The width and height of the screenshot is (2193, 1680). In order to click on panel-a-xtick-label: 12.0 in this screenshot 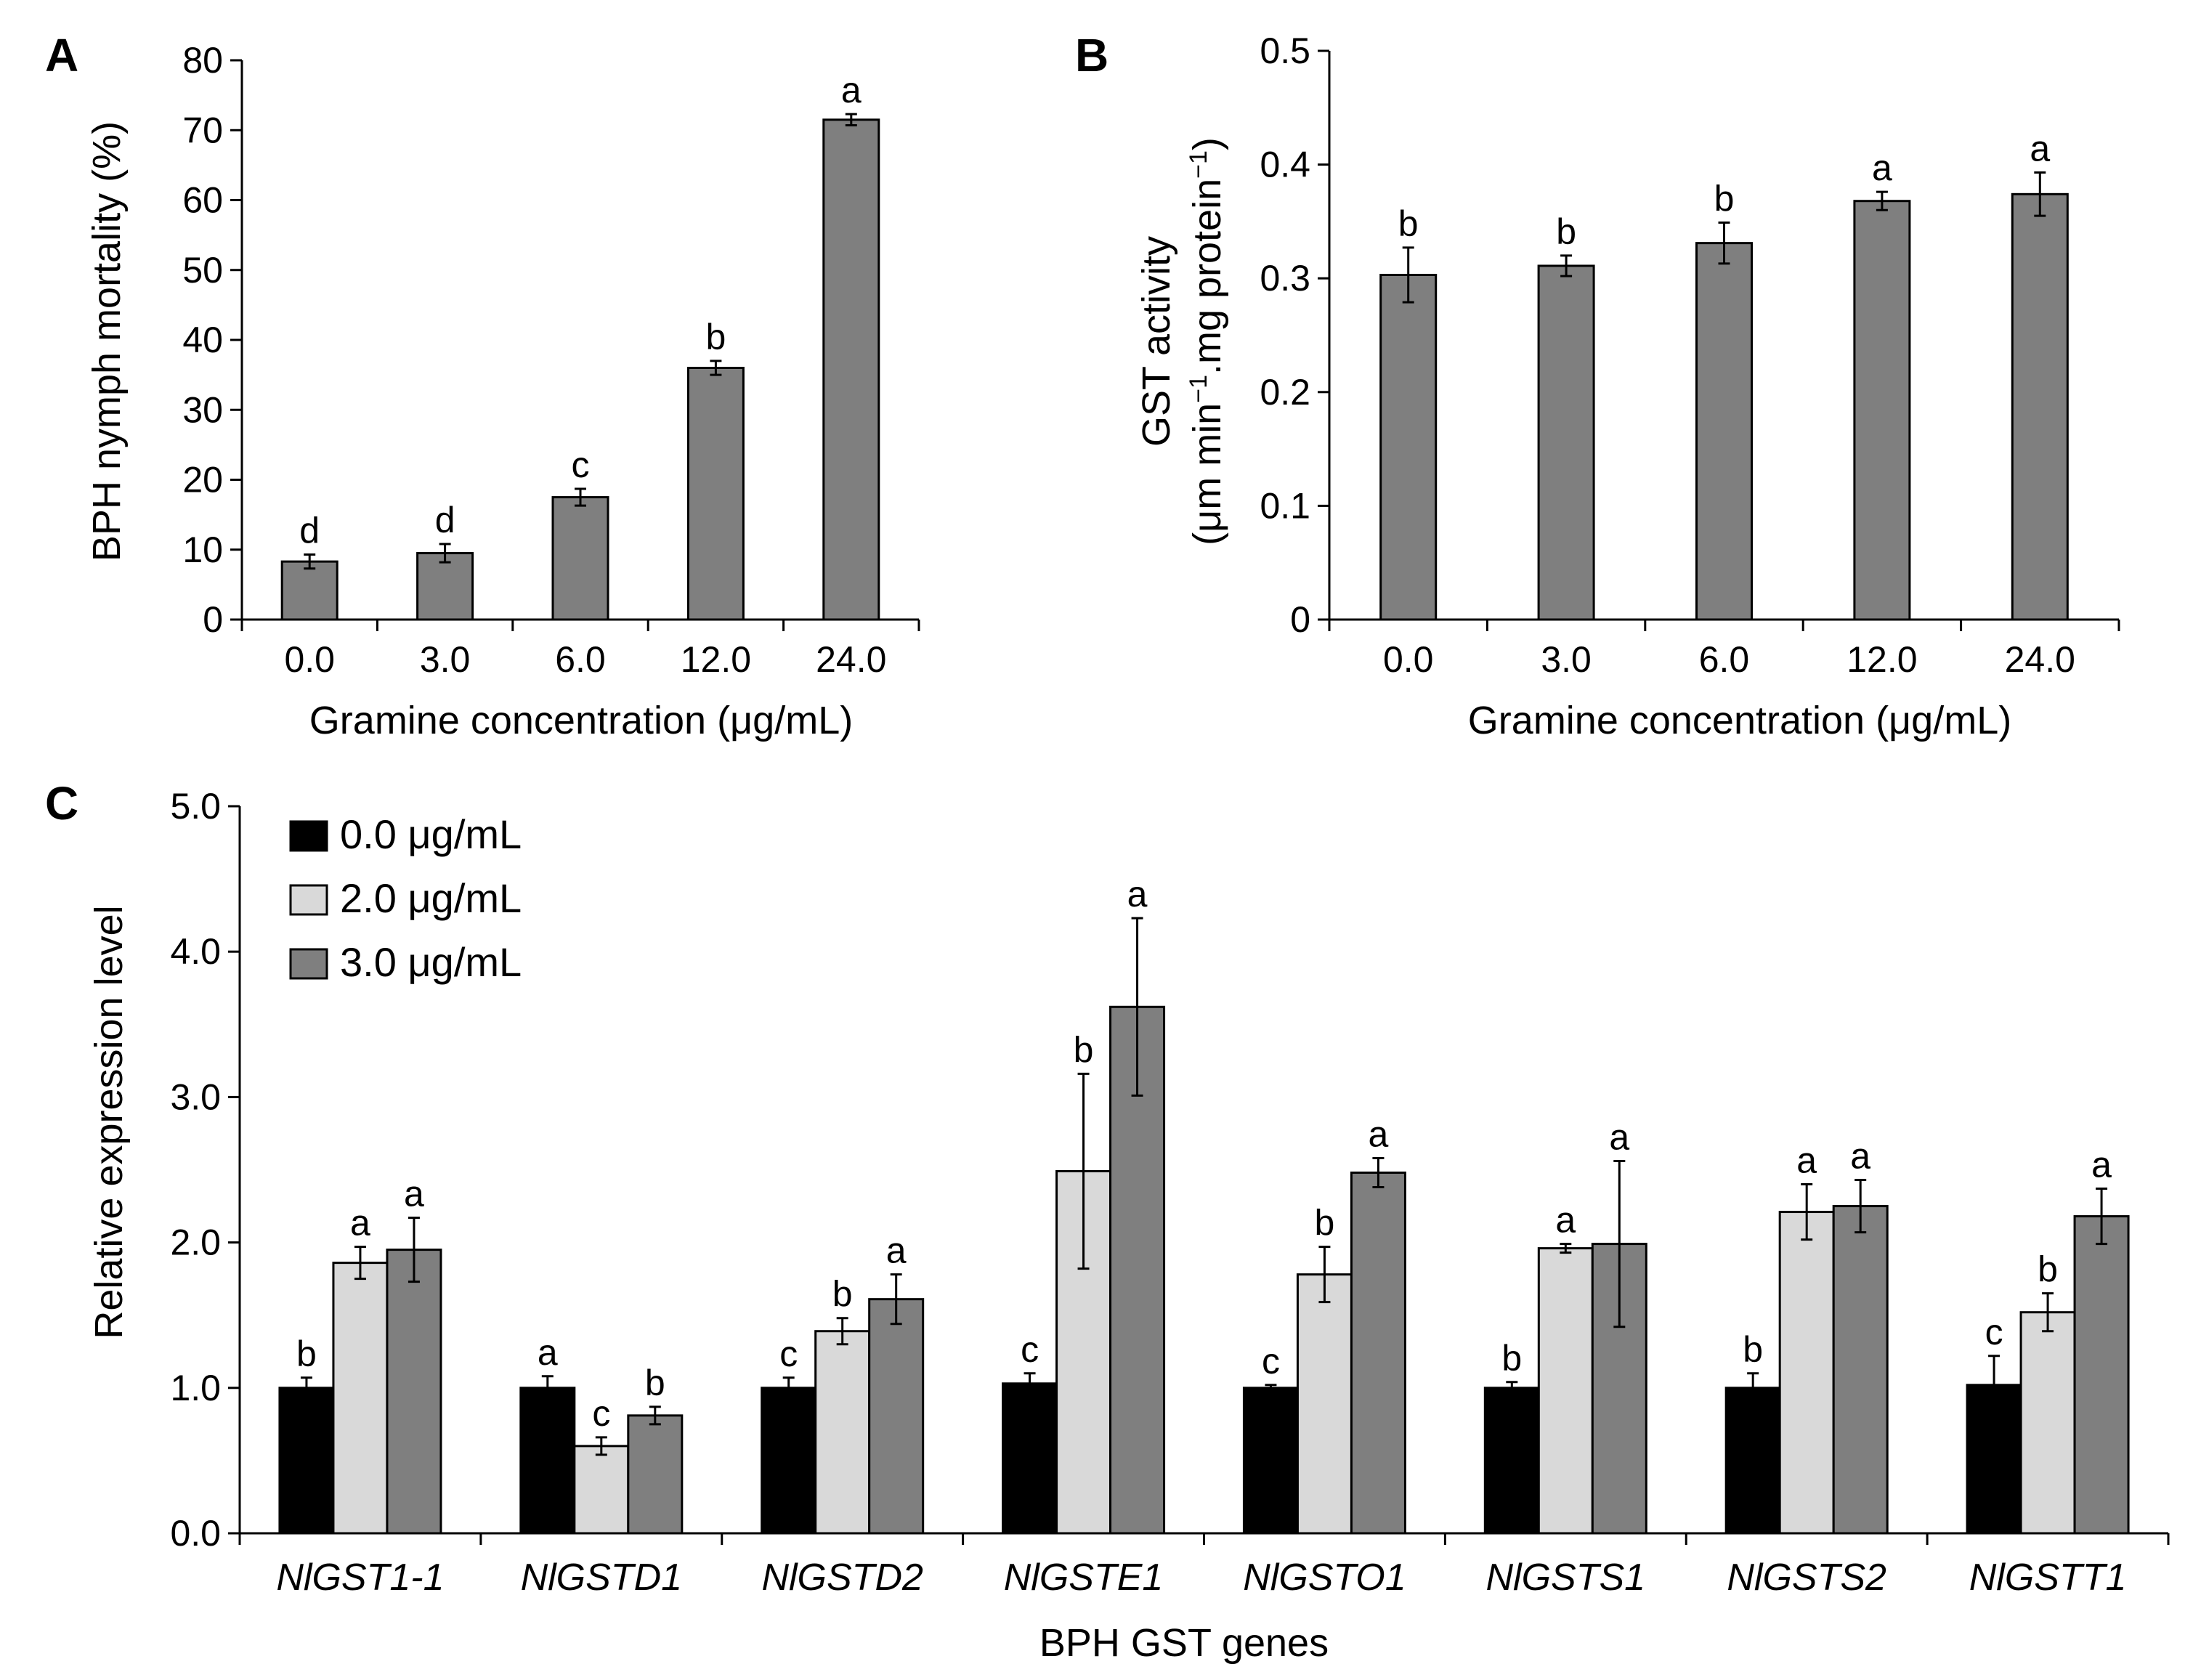, I will do `click(716, 659)`.